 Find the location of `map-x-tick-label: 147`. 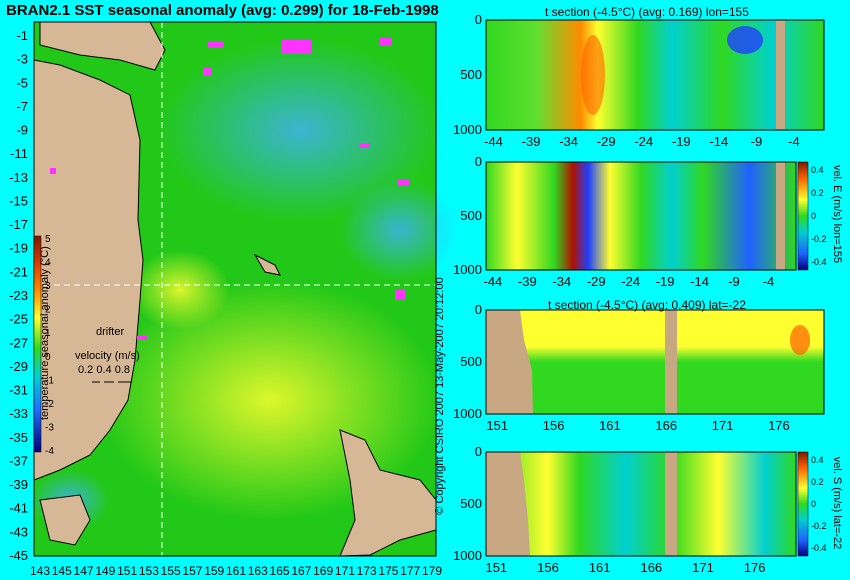

map-x-tick-label: 147 is located at coordinates (84, 571).